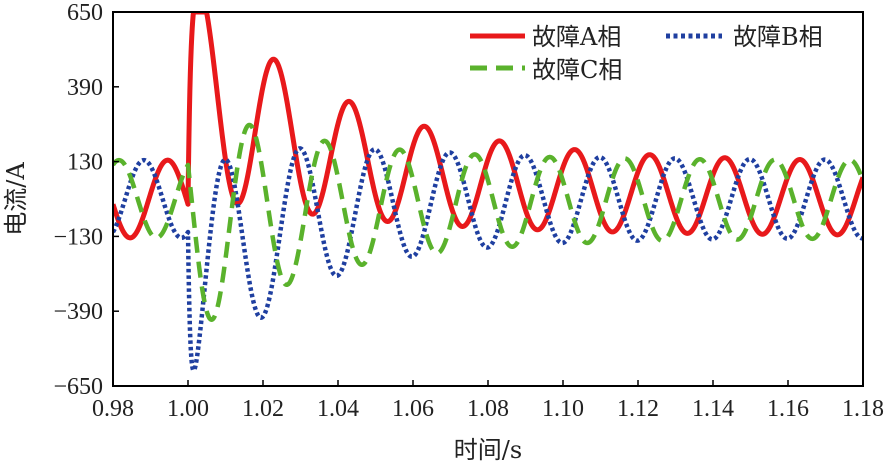 The image size is (894, 467). What do you see at coordinates (78, 387) in the screenshot?
I see `y-tick-label: −650` at bounding box center [78, 387].